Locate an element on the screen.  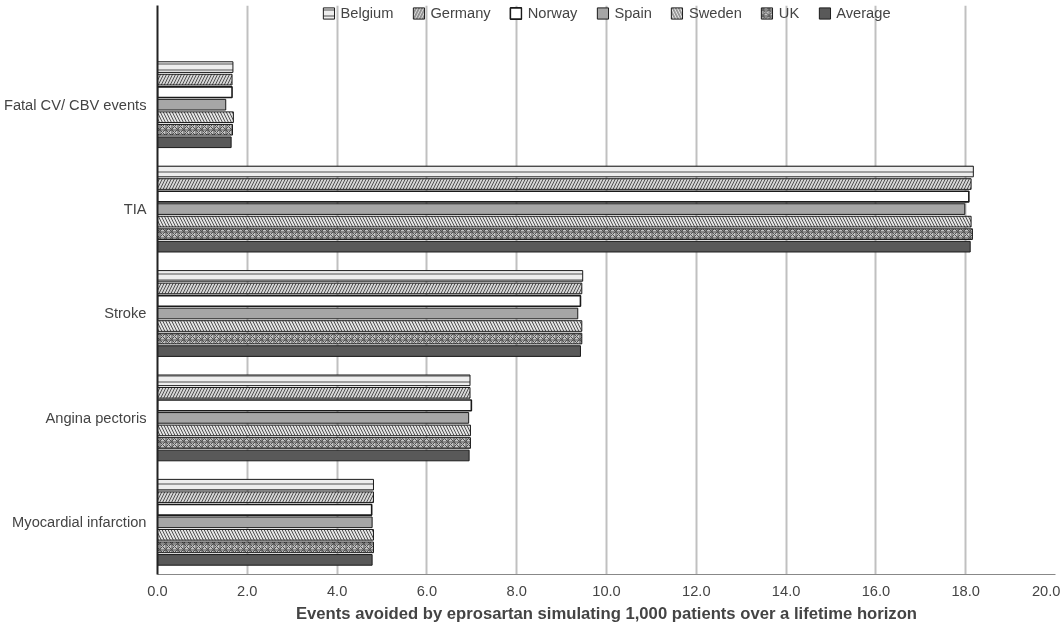
x-axis-title: Events avoided by eprosartan simulating 1,000 patients over a lifetime horizon is located at coordinates (606, 613).